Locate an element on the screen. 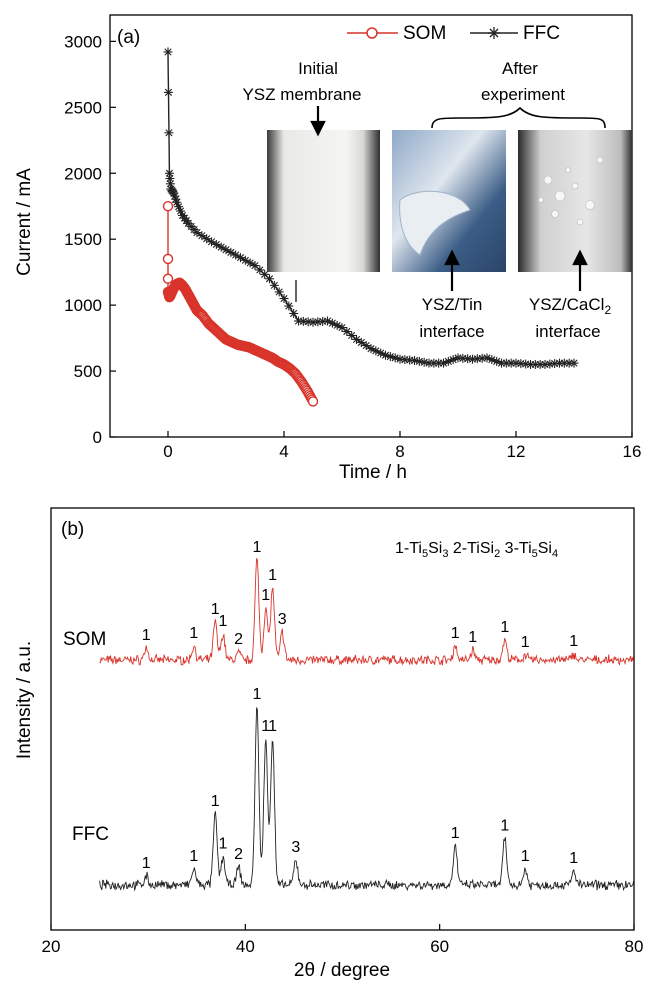 The image size is (652, 994). y-tick-label: 2500 is located at coordinates (83, 107).